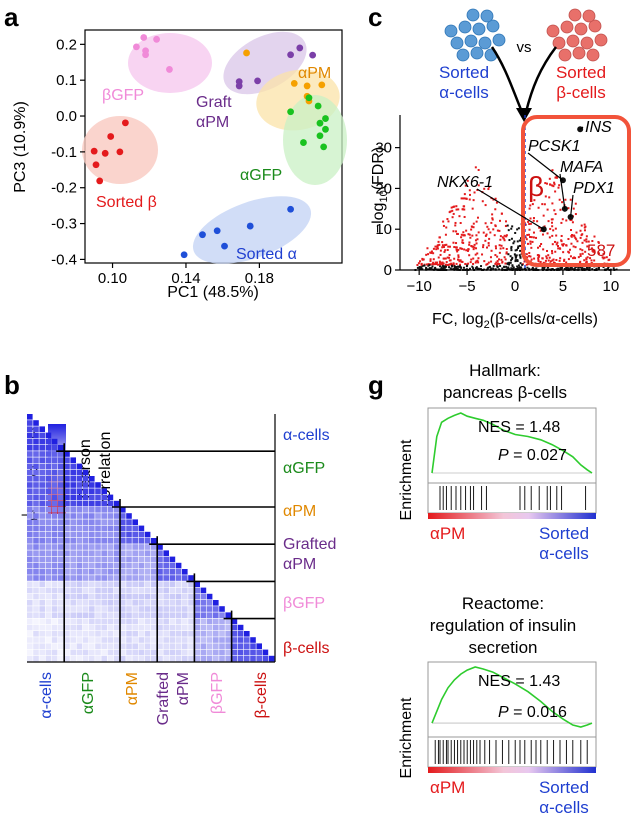 This screenshot has height=826, width=634. I want to click on volcano-annotation-line, so click(581, 128).